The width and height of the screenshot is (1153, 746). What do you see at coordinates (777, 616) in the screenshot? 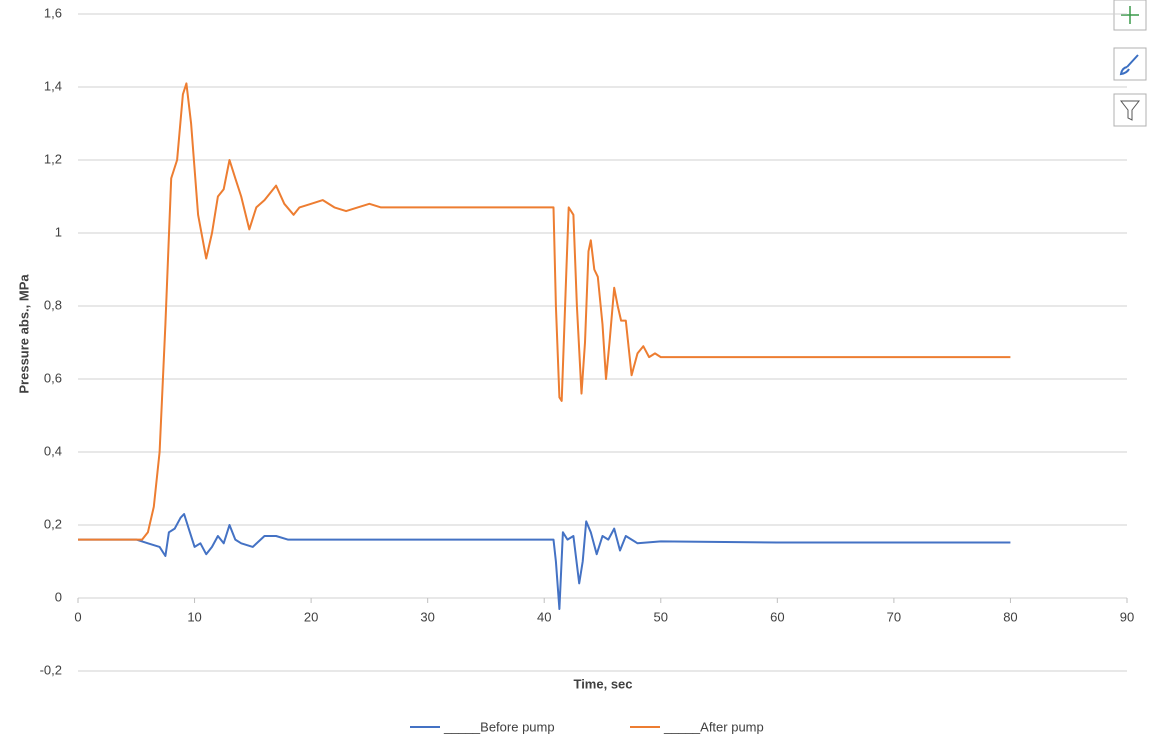
I see `x-tick-label: 60` at bounding box center [777, 616].